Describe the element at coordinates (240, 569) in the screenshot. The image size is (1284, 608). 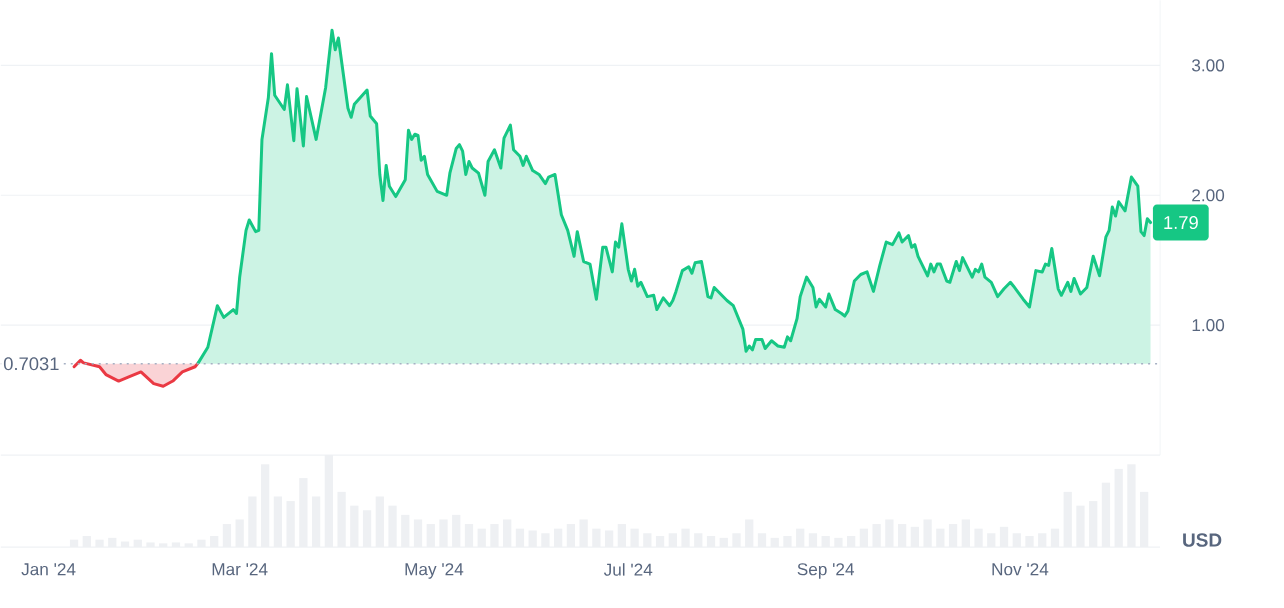
I see `x-tick-label: Mar '24` at that location.